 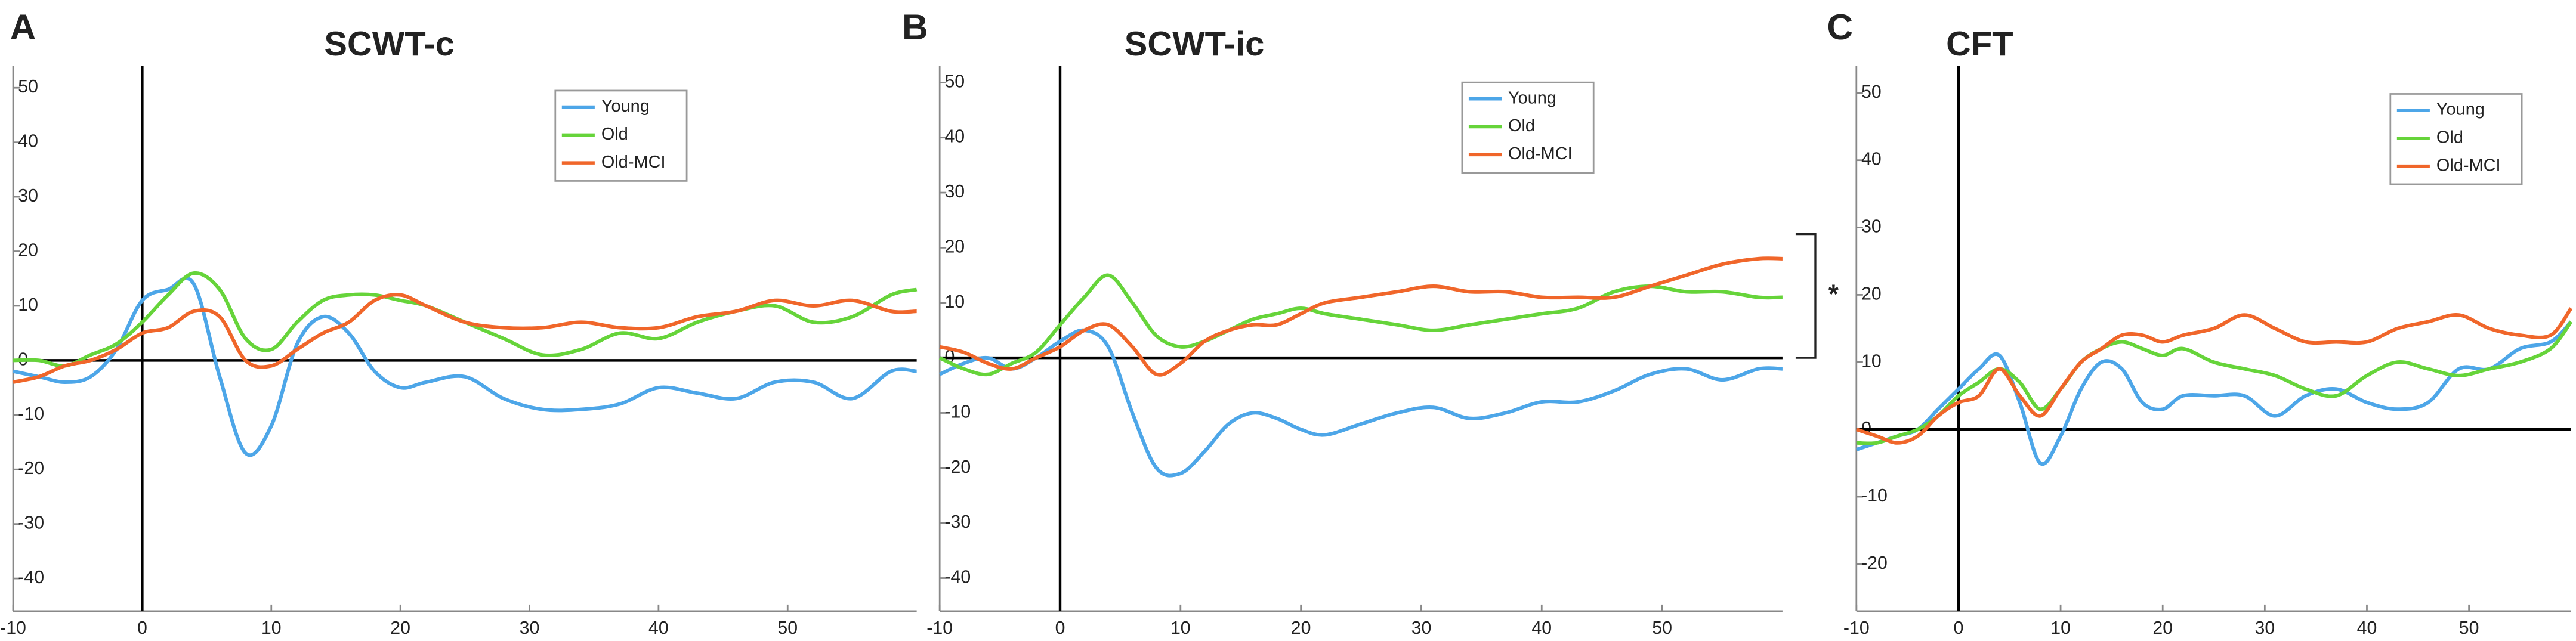 What do you see at coordinates (915, 27) in the screenshot?
I see `panel-letter: B` at bounding box center [915, 27].